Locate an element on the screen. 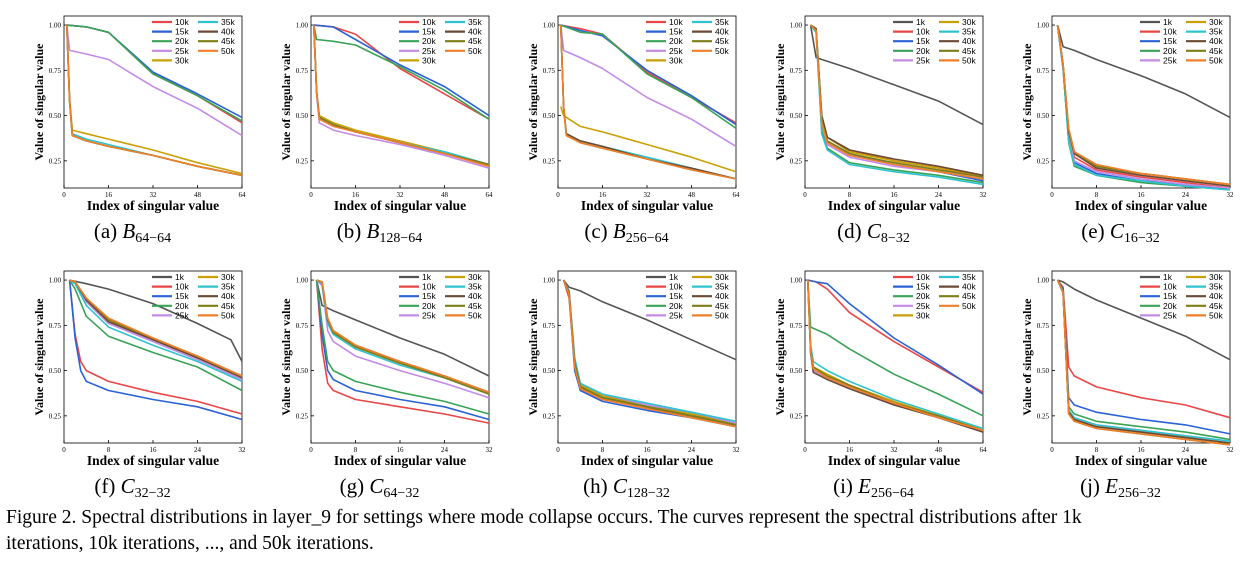  subfigure-caption-subscript: 256−32 is located at coordinates (1139, 493).